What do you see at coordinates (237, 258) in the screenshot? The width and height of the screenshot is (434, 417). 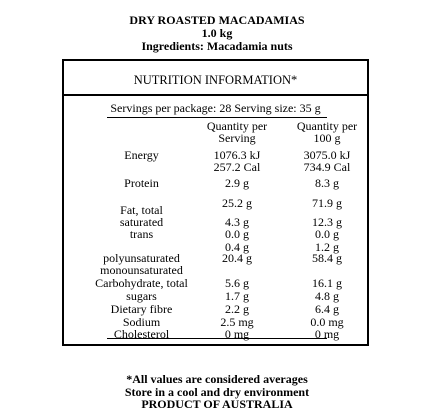 I see `per-serving-value: 20.4 g` at bounding box center [237, 258].